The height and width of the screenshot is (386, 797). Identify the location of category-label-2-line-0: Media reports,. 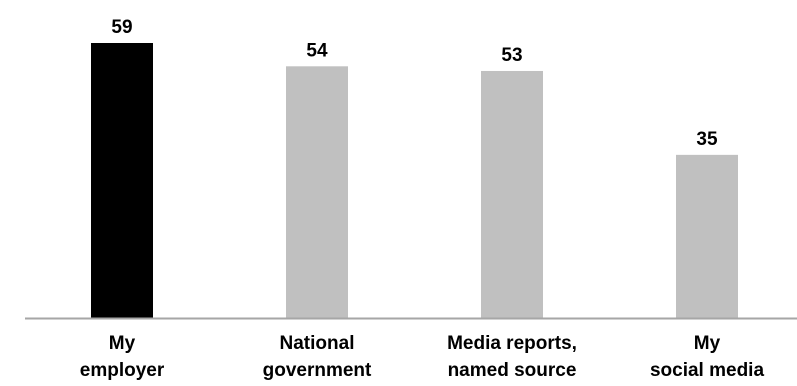
(512, 343).